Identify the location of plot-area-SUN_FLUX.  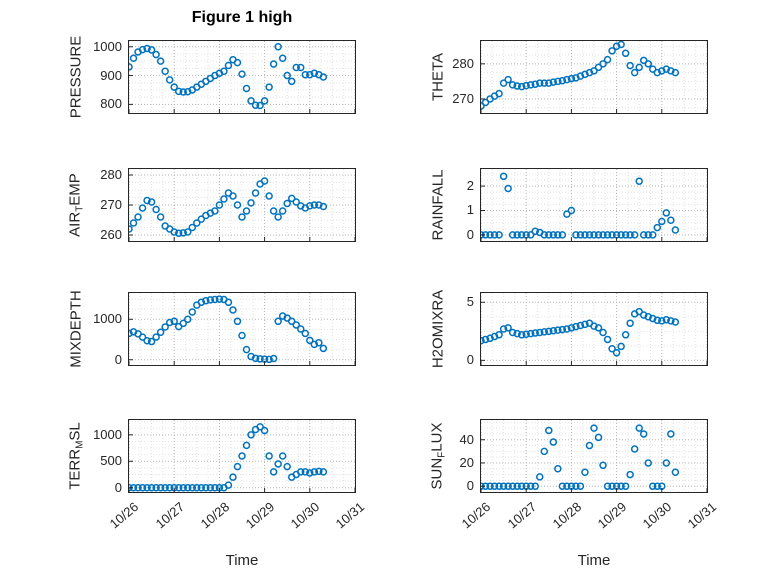
(594, 456).